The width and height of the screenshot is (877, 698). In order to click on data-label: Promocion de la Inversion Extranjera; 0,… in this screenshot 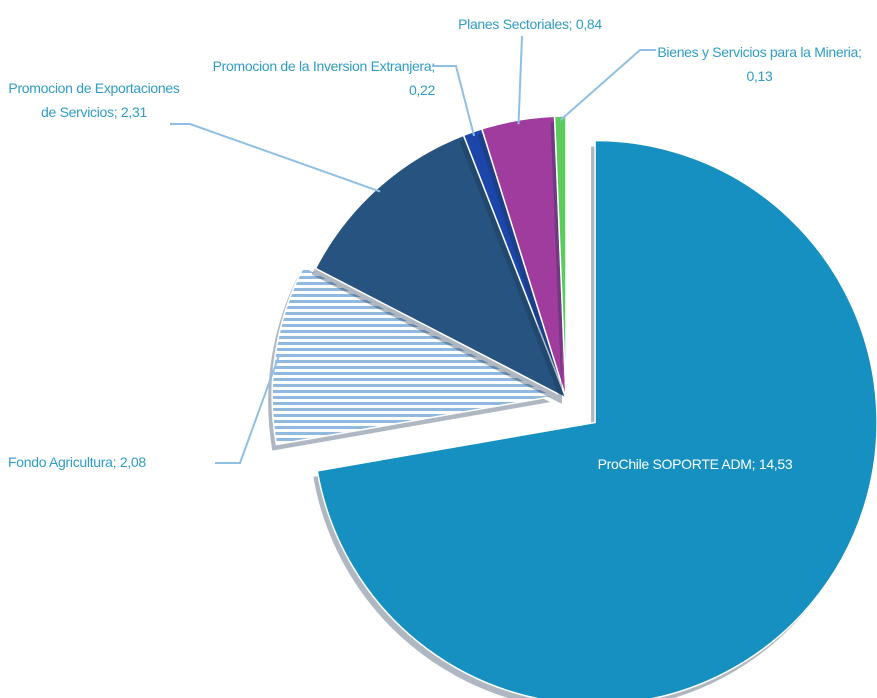, I will do `click(317, 78)`.